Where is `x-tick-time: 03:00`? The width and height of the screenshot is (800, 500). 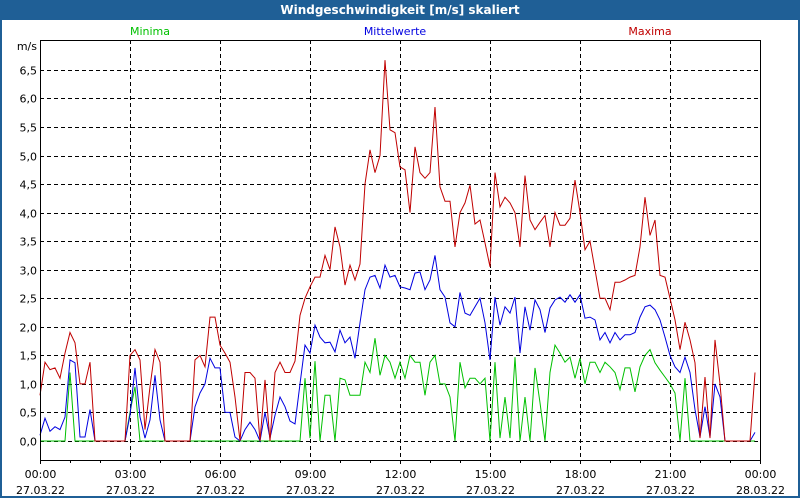
x-tick-time: 03:00 is located at coordinates (131, 474).